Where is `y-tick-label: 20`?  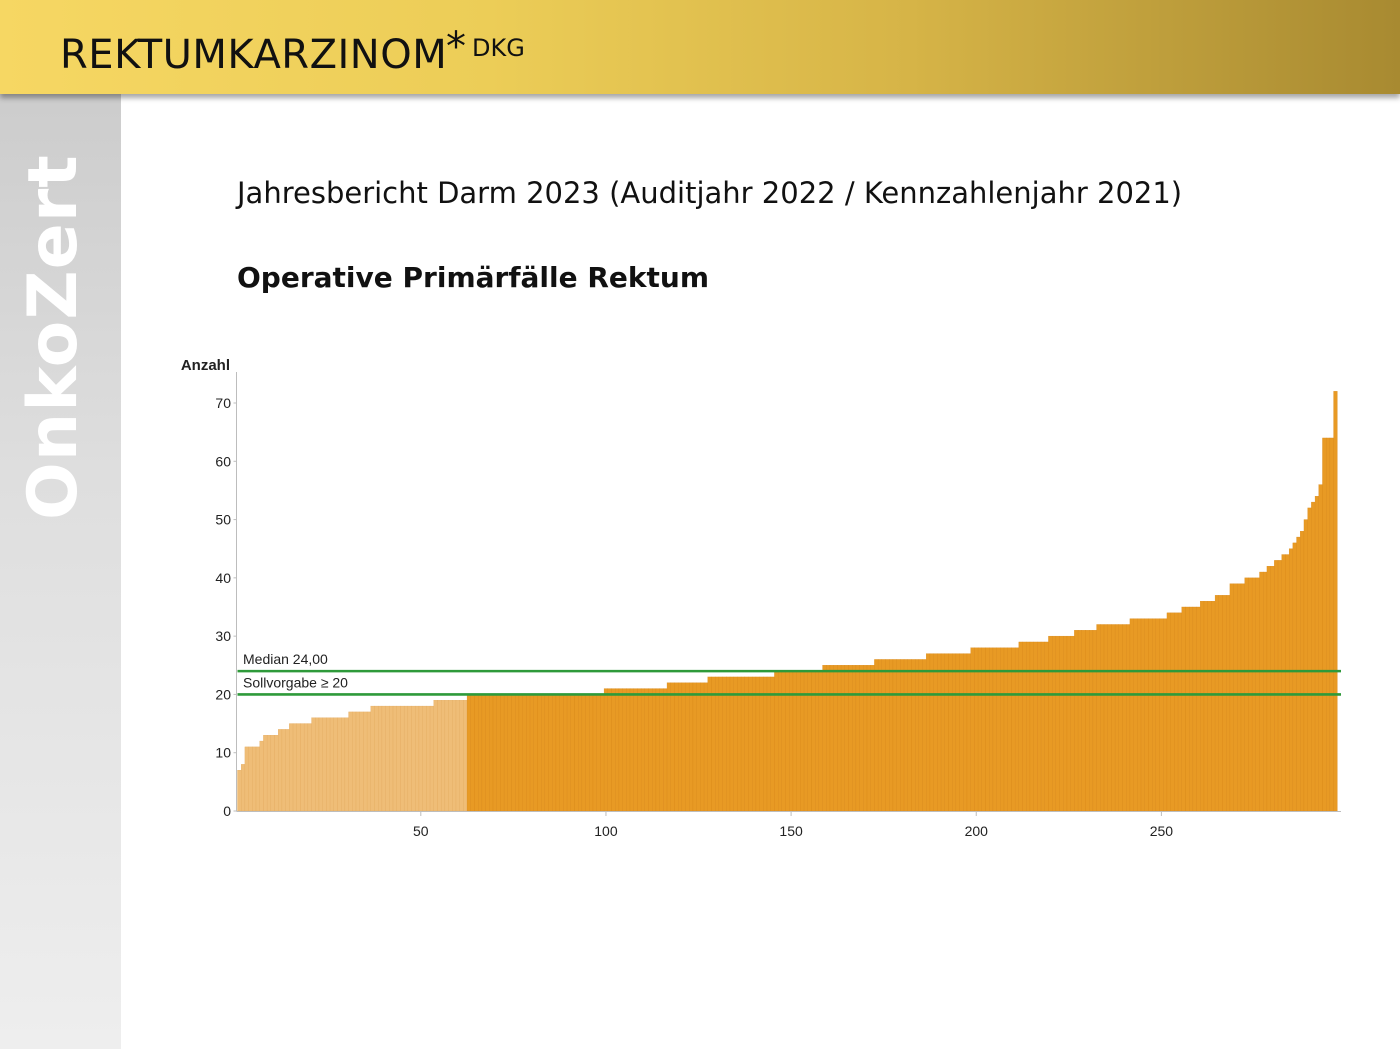
y-tick-label: 20 is located at coordinates (223, 694).